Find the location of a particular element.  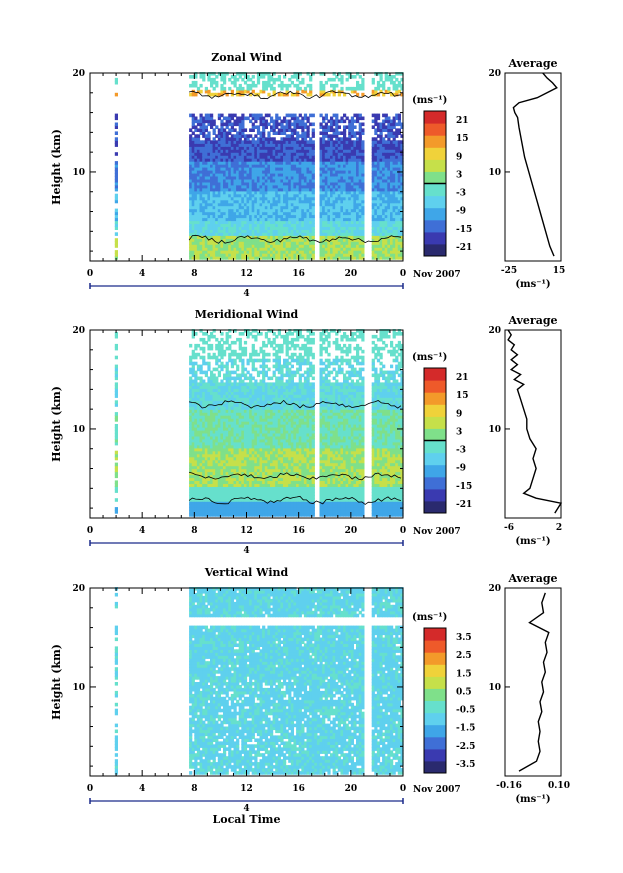

colorbar-label: 2.5 is located at coordinates (464, 656).